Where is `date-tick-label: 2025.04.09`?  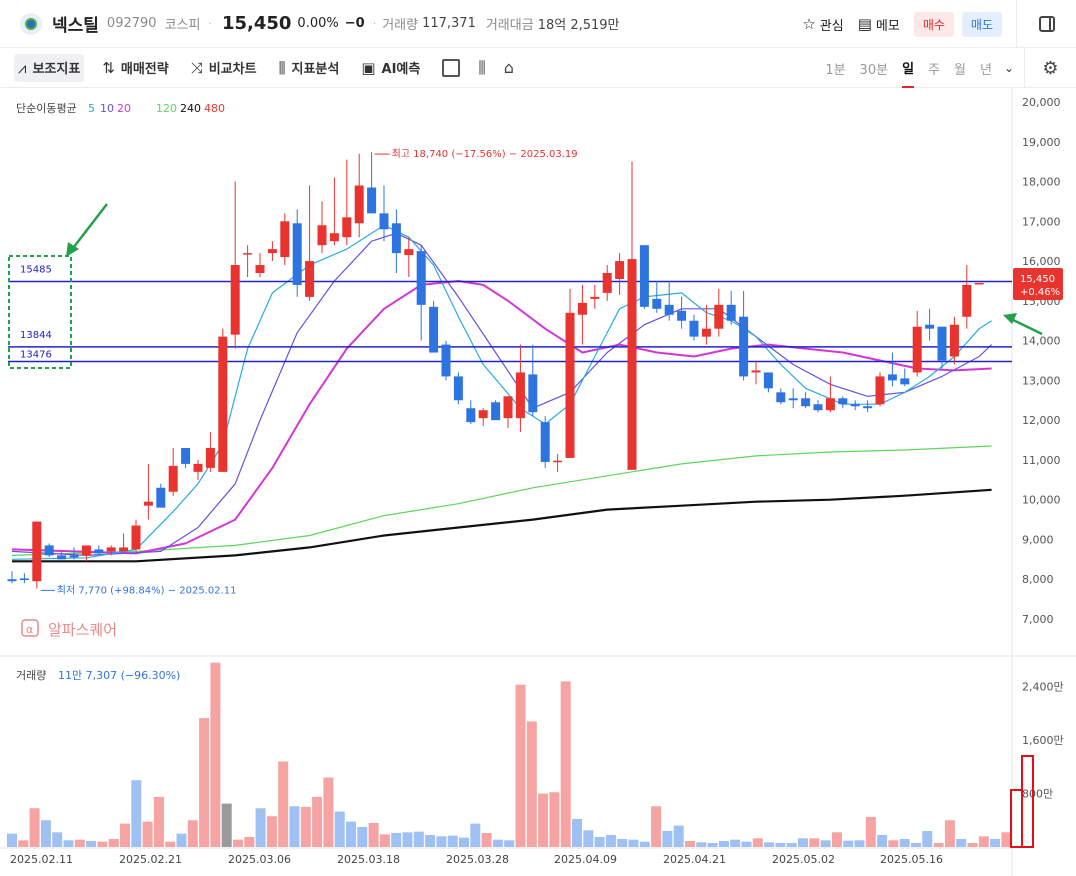 date-tick-label: 2025.04.09 is located at coordinates (585, 859).